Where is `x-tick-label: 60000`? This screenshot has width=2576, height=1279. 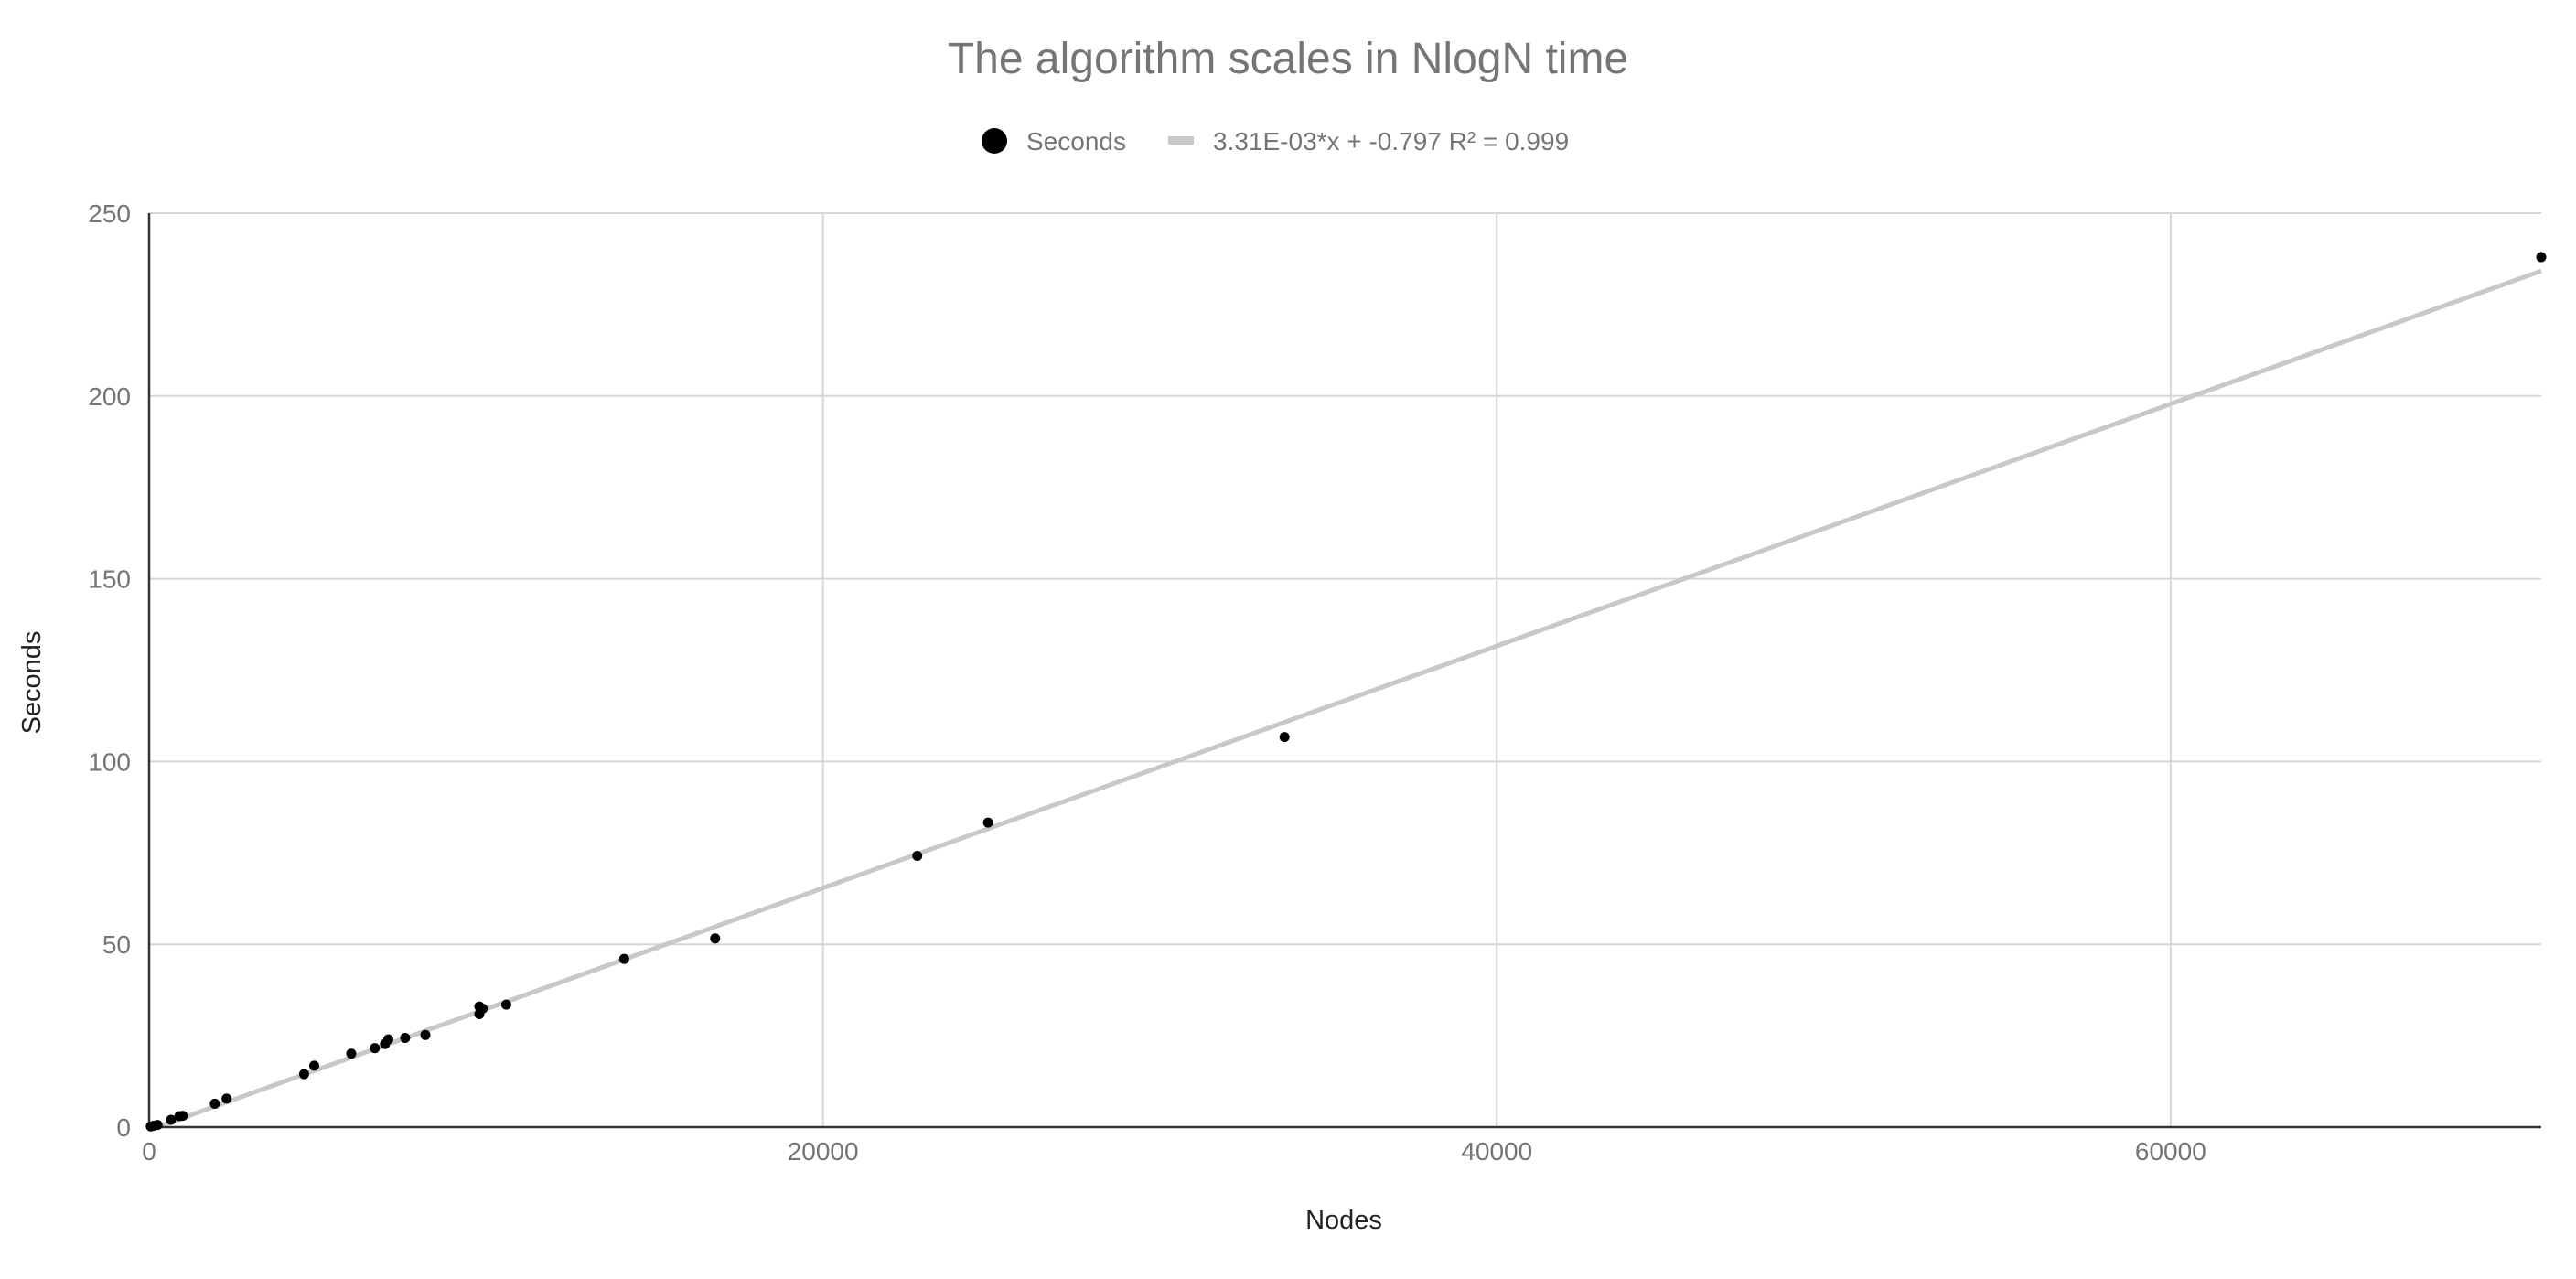
x-tick-label: 60000 is located at coordinates (2171, 1151).